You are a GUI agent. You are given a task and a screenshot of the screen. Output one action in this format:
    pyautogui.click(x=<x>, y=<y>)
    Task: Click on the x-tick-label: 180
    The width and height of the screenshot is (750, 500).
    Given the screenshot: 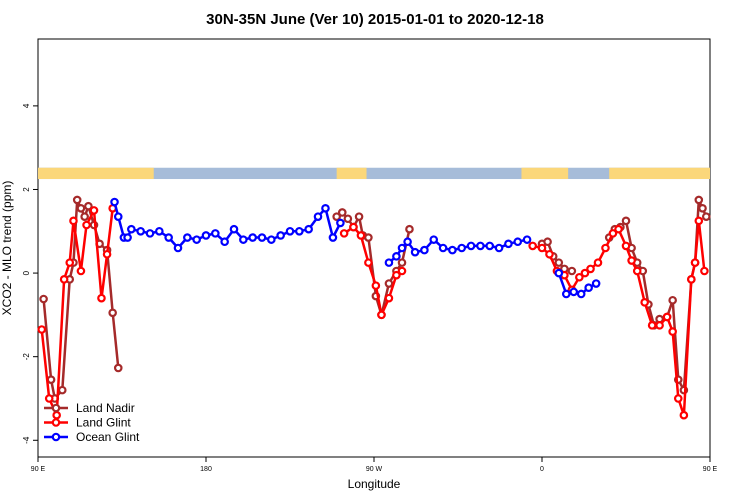 What is the action you would take?
    pyautogui.click(x=206, y=469)
    